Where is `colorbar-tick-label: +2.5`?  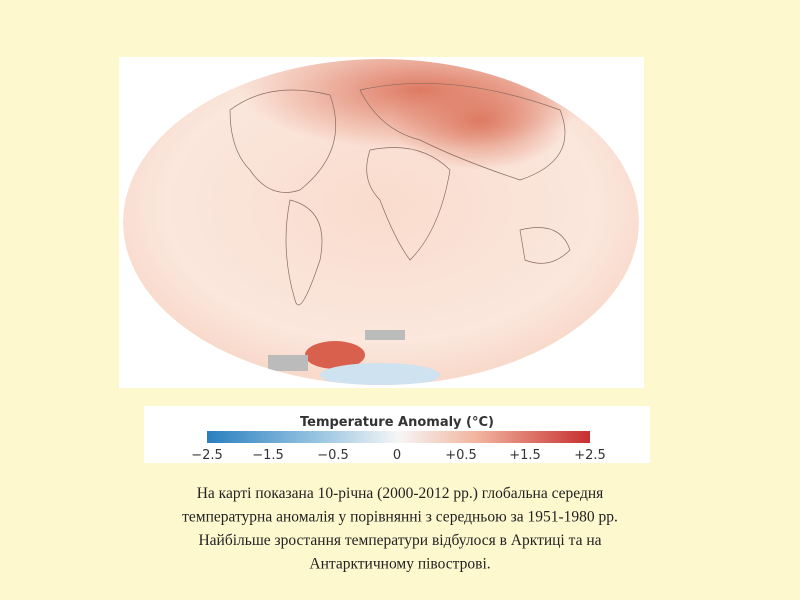 colorbar-tick-label: +2.5 is located at coordinates (590, 455).